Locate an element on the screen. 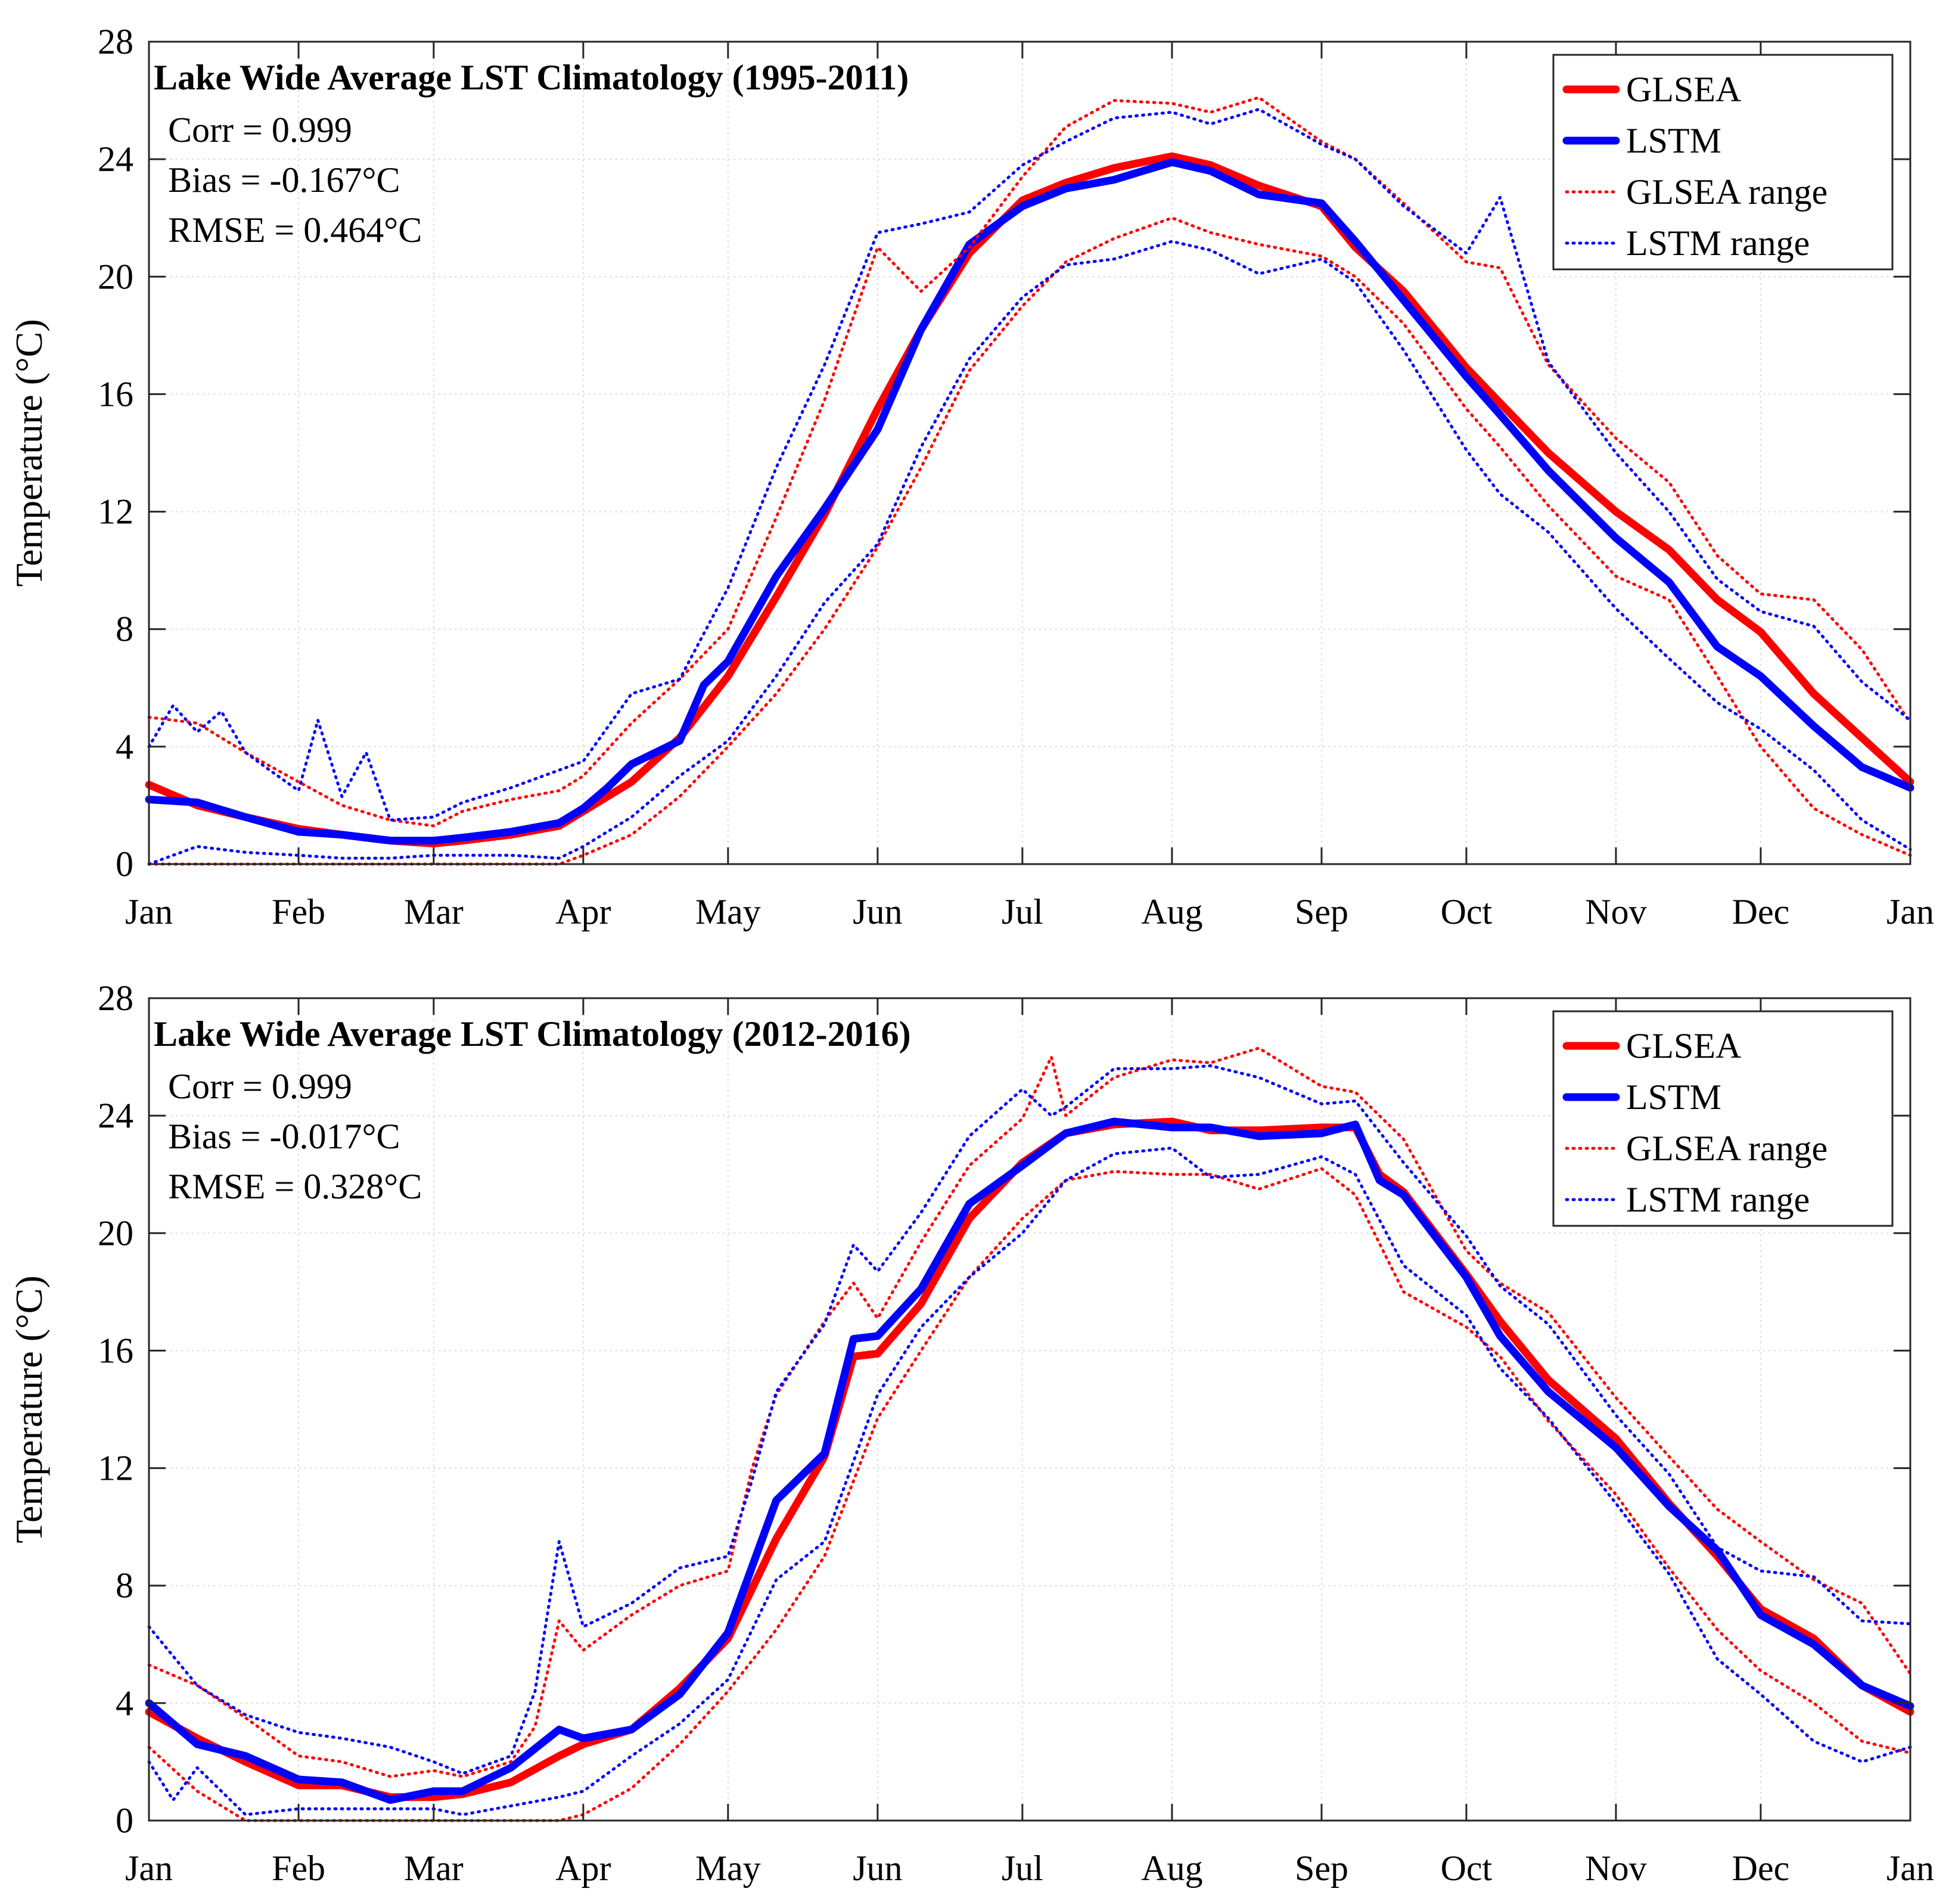 The image size is (1952, 1904). stat-line: RMSE = 0.328°C is located at coordinates (295, 1186).